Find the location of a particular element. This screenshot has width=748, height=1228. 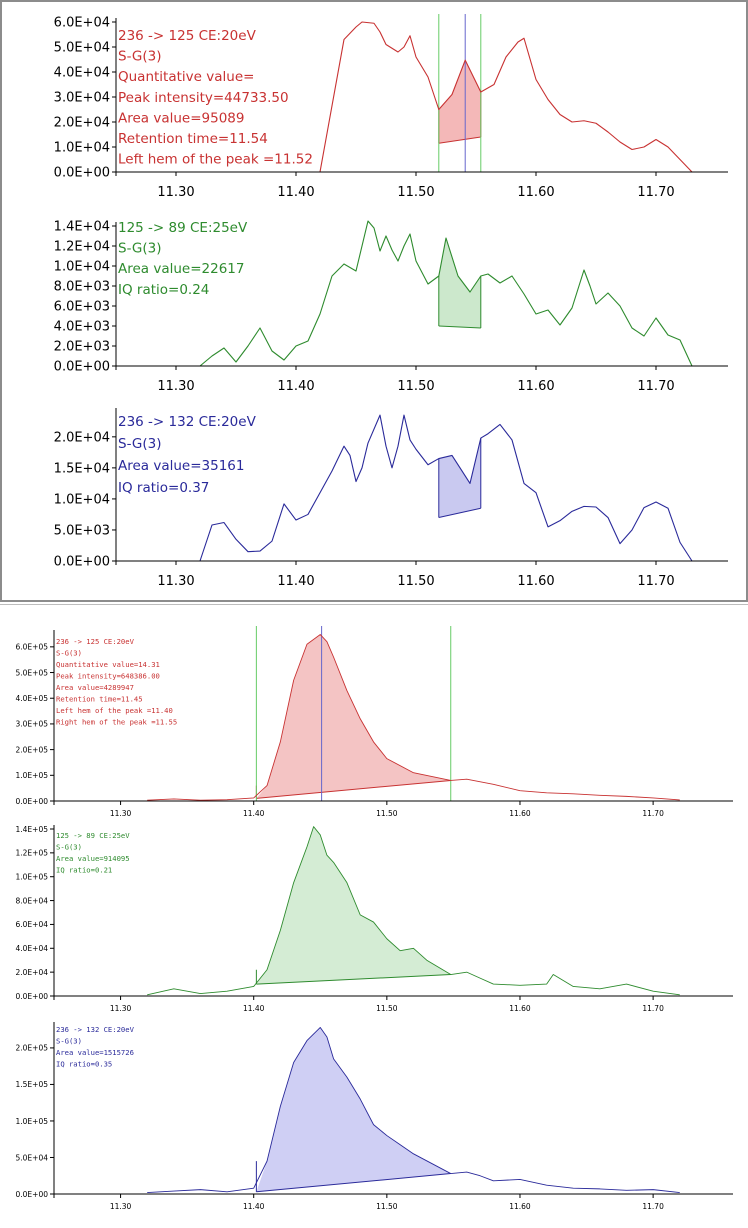

annotation-line: Right hem of the peak =11.55 is located at coordinates (116, 722).